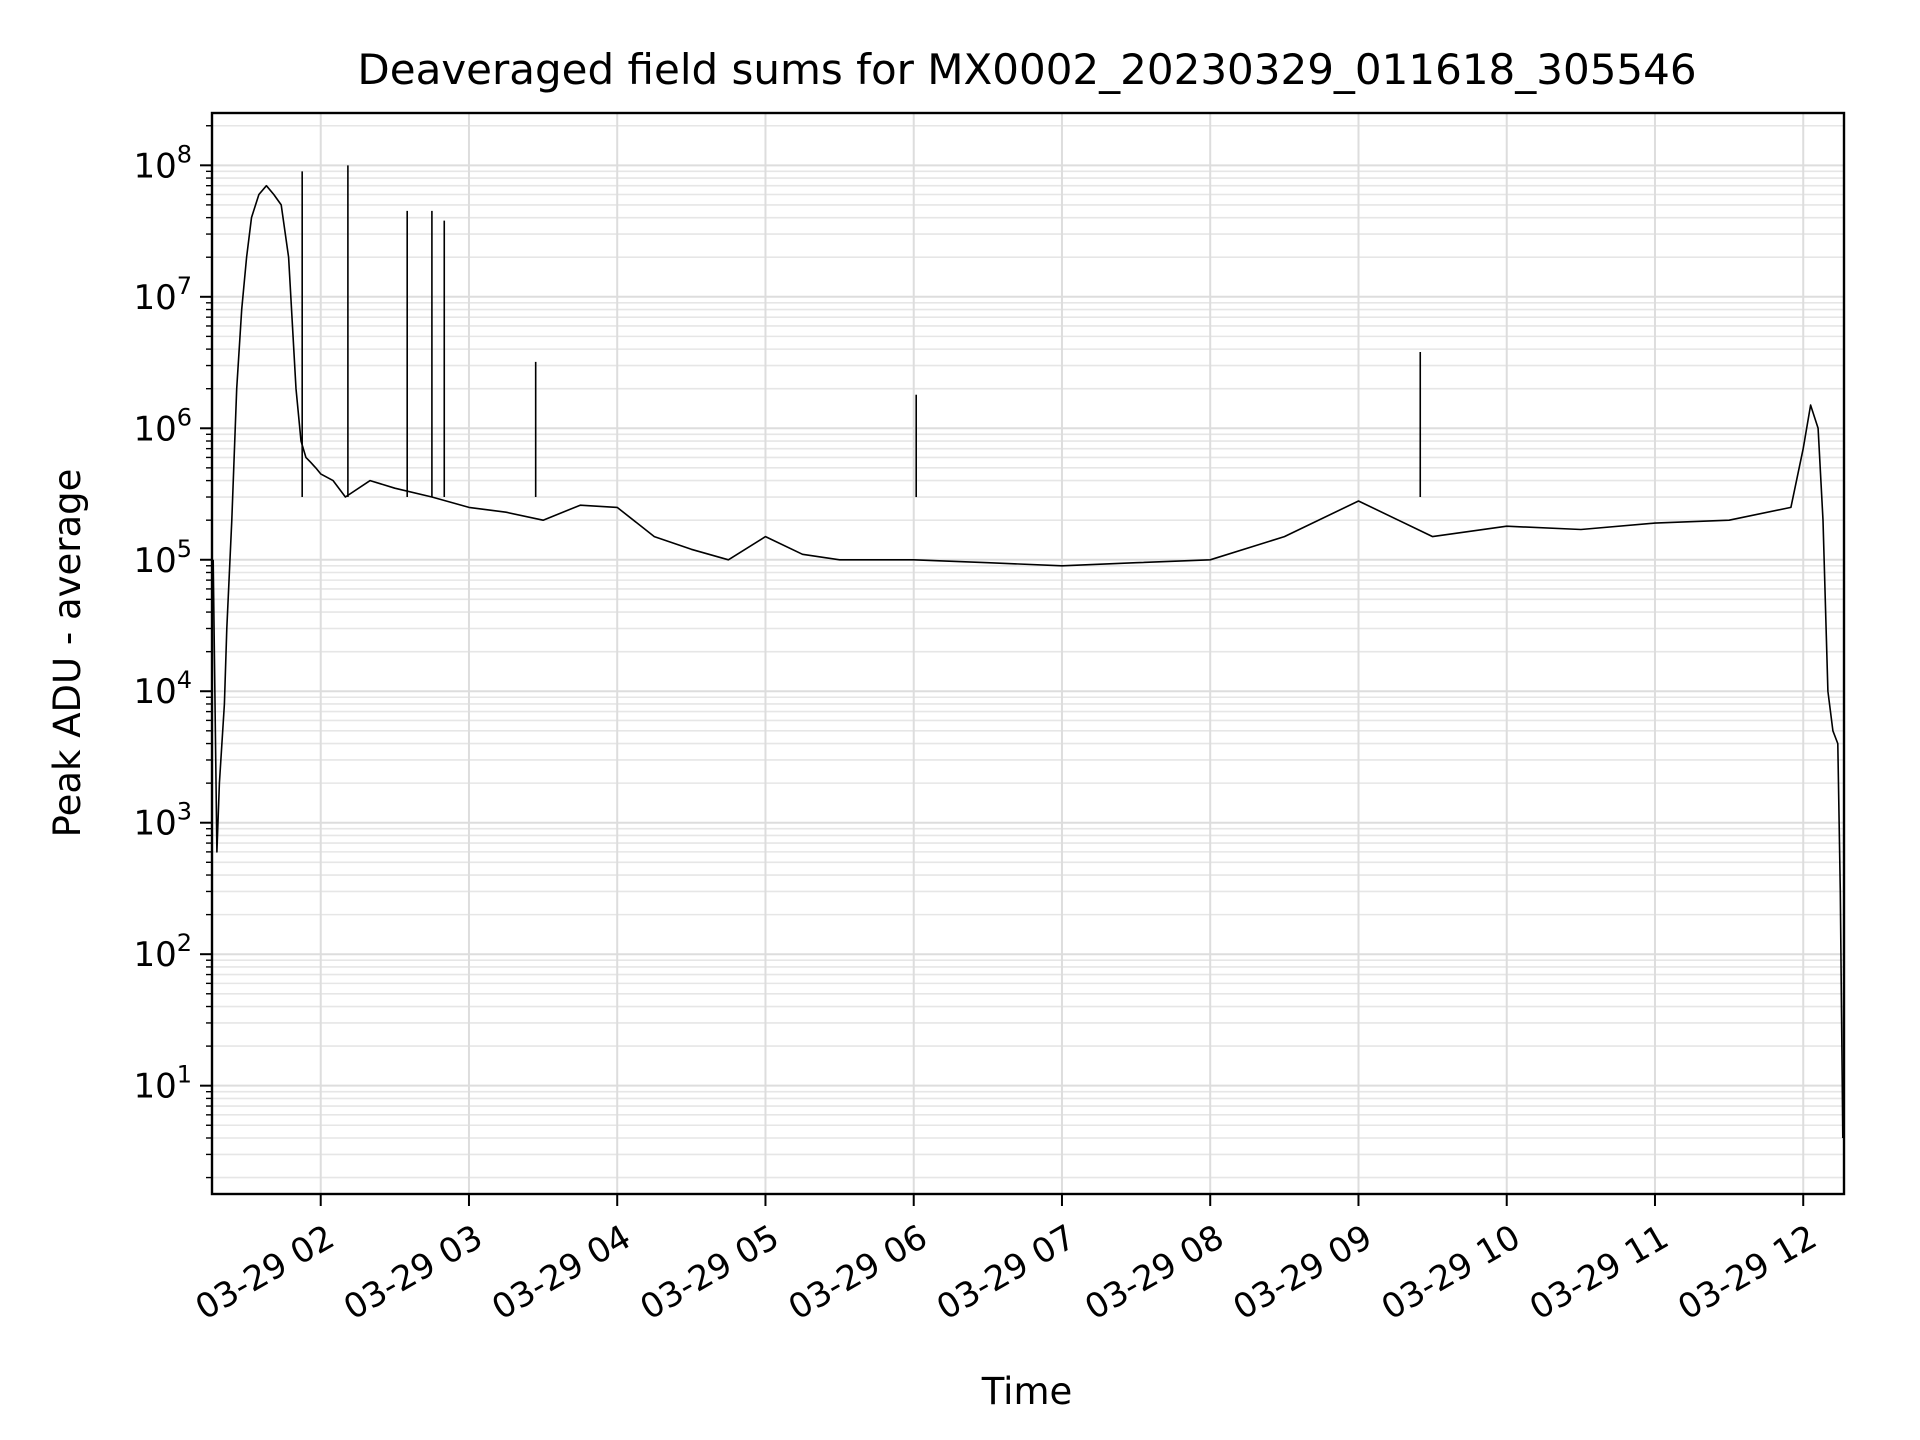  What do you see at coordinates (162, 426) in the screenshot?
I see `y-tick-label: 10⁶` at bounding box center [162, 426].